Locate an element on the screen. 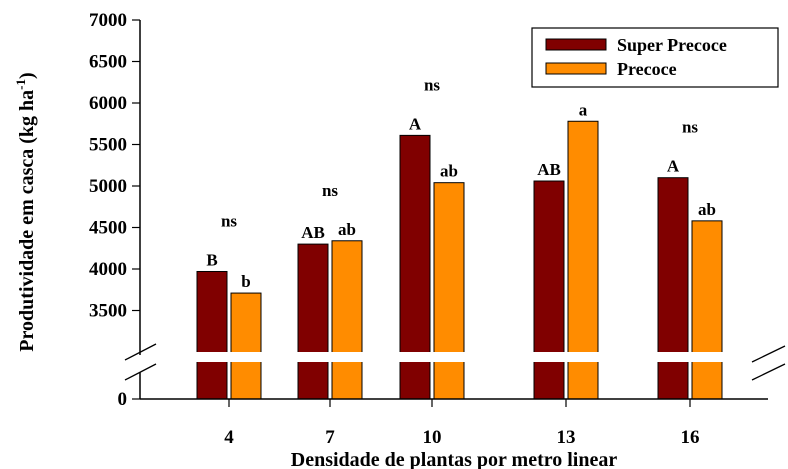  axis-break-mask is located at coordinates (460, 357).